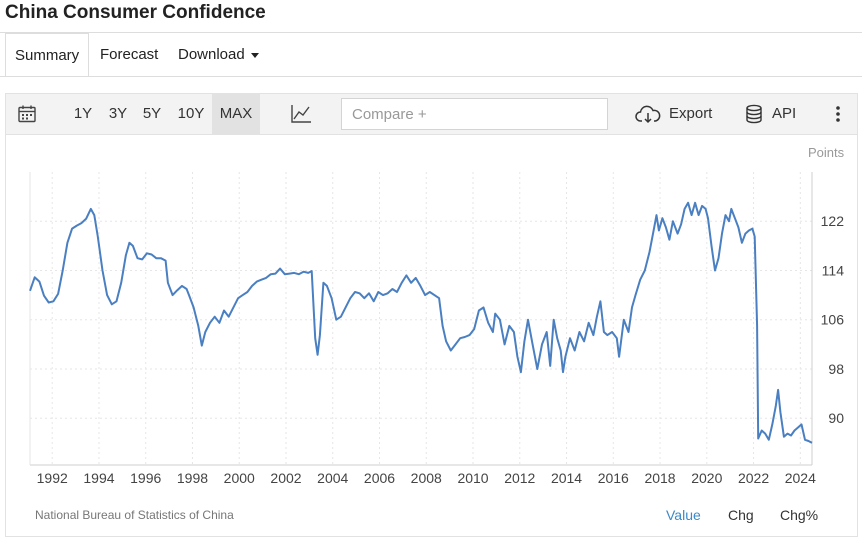 The height and width of the screenshot is (541, 862). What do you see at coordinates (301, 114) in the screenshot?
I see `line-chart-icon` at bounding box center [301, 114].